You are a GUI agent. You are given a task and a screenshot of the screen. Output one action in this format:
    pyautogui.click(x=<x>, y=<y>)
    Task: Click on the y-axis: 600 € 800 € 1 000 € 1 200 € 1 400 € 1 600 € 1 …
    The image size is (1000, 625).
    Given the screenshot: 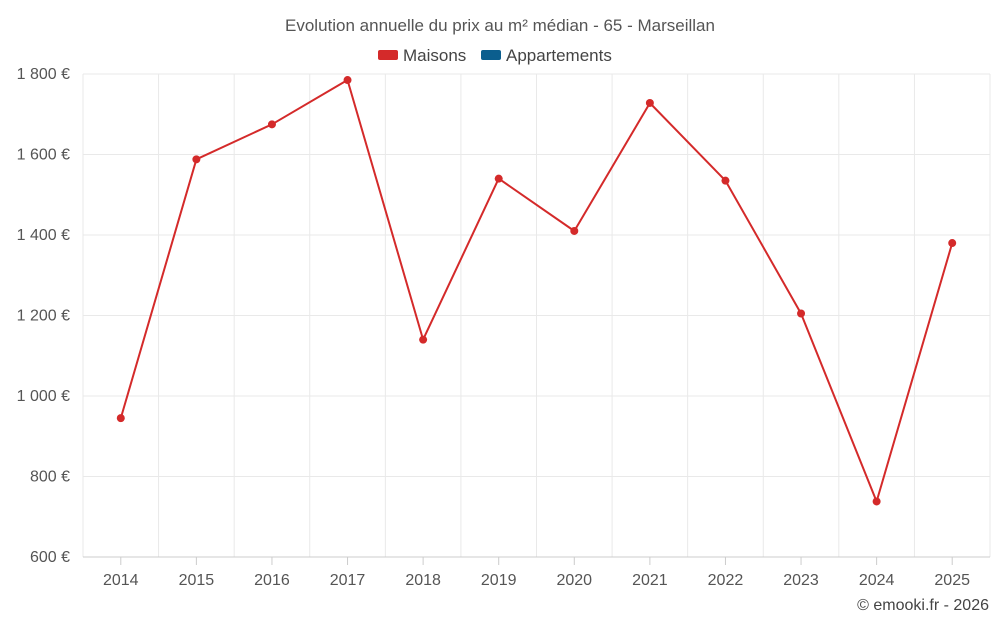 What is the action you would take?
    pyautogui.click(x=43, y=316)
    